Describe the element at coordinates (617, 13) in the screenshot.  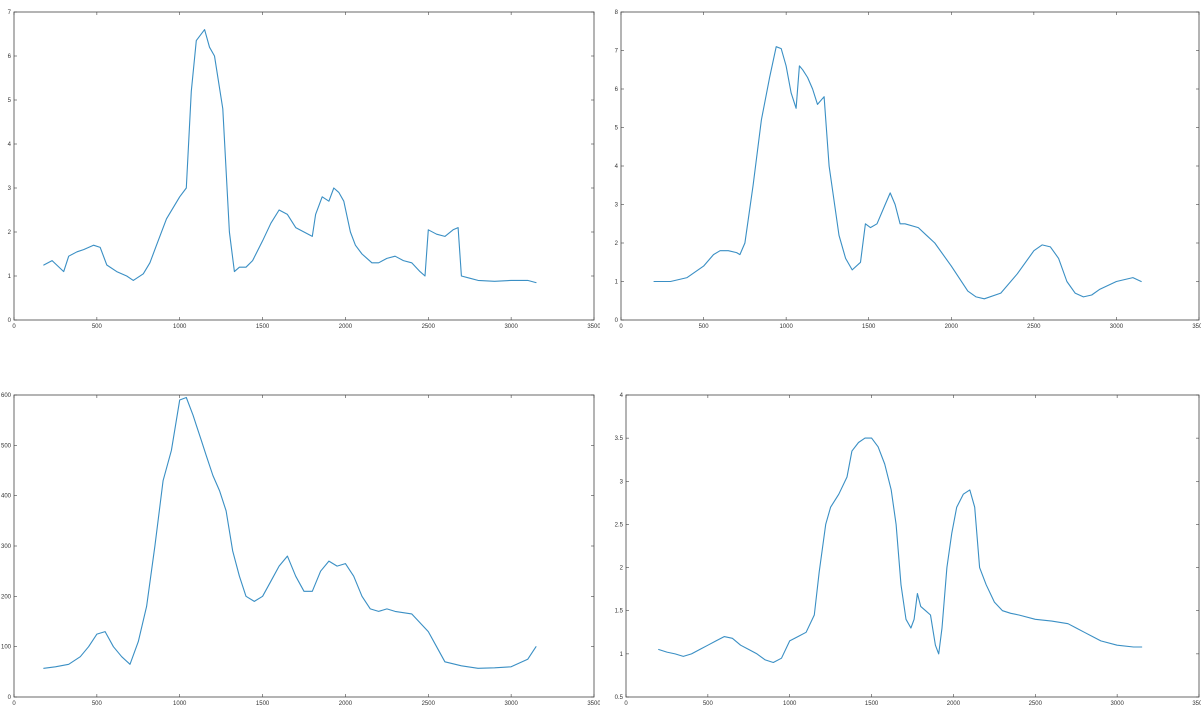
I see `y-tick-label: 8` at that location.